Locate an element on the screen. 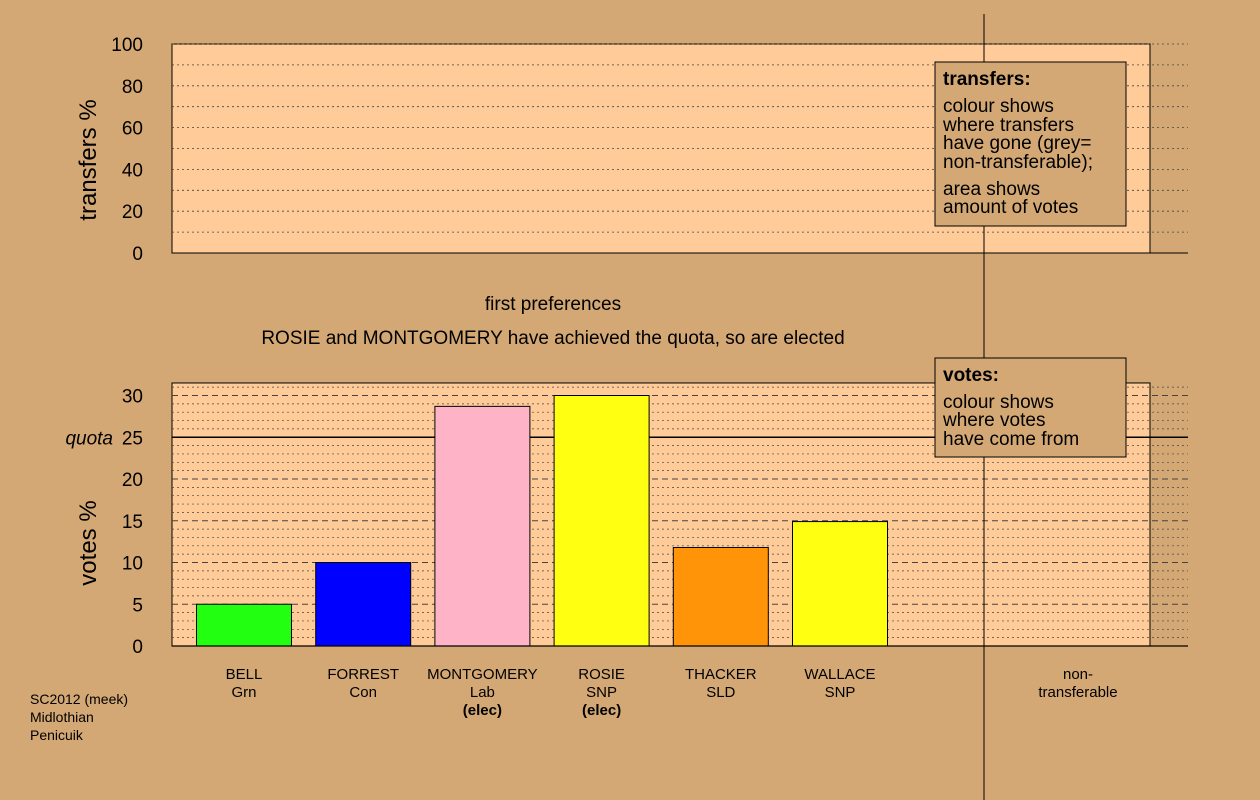  transfers-y-tick-label: 20 is located at coordinates (132, 212).